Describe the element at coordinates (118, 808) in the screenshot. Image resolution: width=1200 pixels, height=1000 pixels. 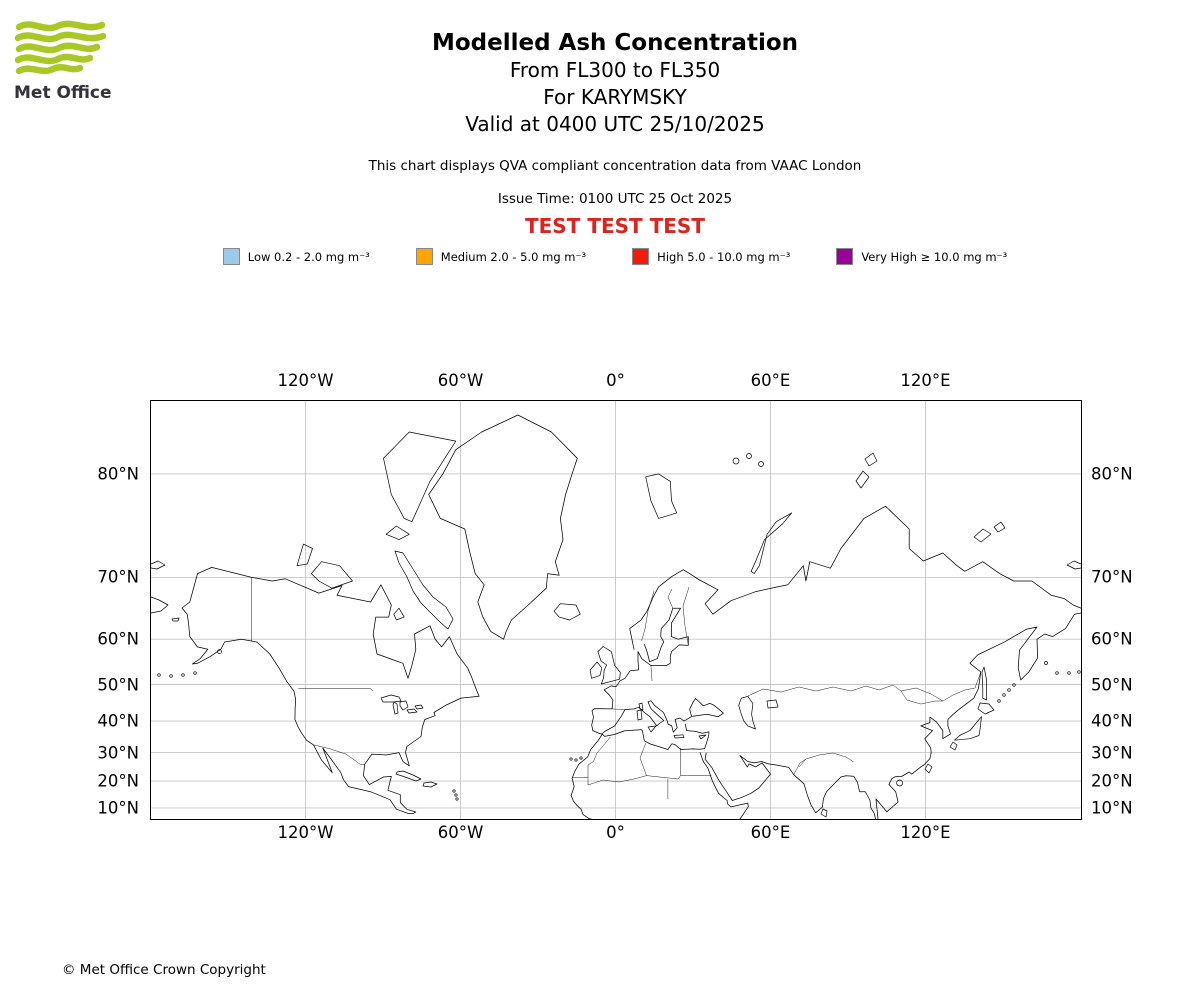
I see `lat-tick-left: 10°N` at that location.